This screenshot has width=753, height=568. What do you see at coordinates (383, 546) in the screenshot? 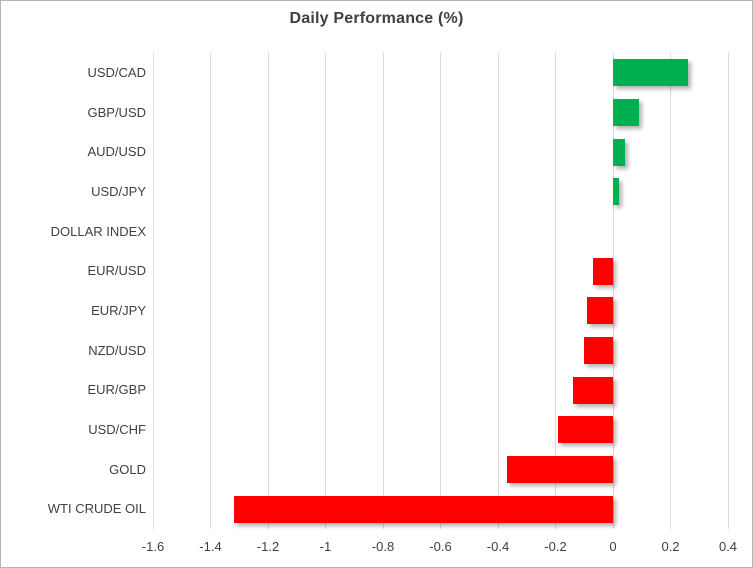
I see `x-tick-label--0p8: -0.8` at bounding box center [383, 546].